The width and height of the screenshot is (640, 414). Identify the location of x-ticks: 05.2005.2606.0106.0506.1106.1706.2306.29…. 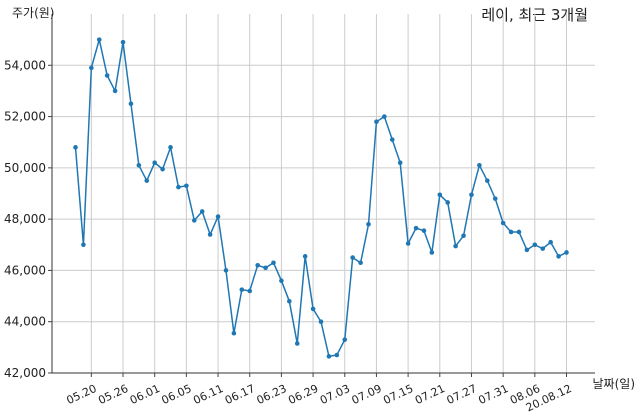
(319, 393).